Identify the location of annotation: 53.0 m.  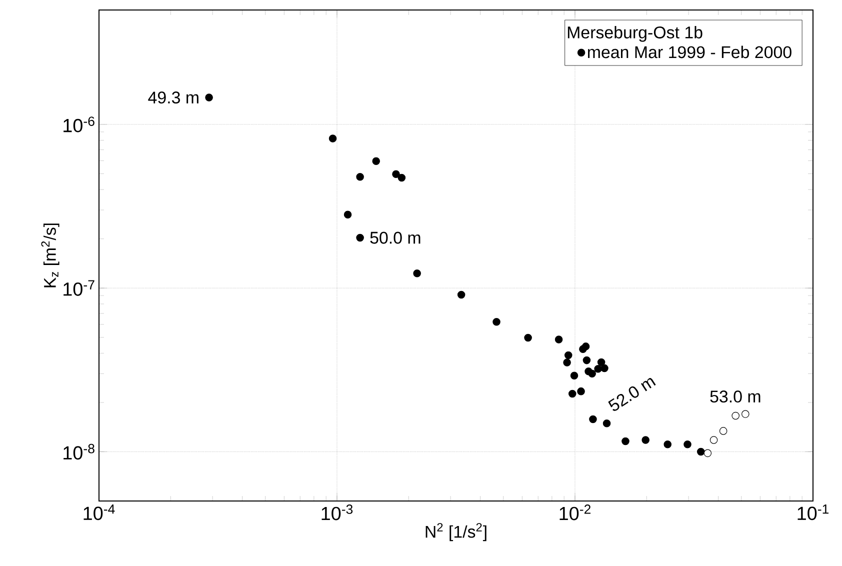
(735, 396).